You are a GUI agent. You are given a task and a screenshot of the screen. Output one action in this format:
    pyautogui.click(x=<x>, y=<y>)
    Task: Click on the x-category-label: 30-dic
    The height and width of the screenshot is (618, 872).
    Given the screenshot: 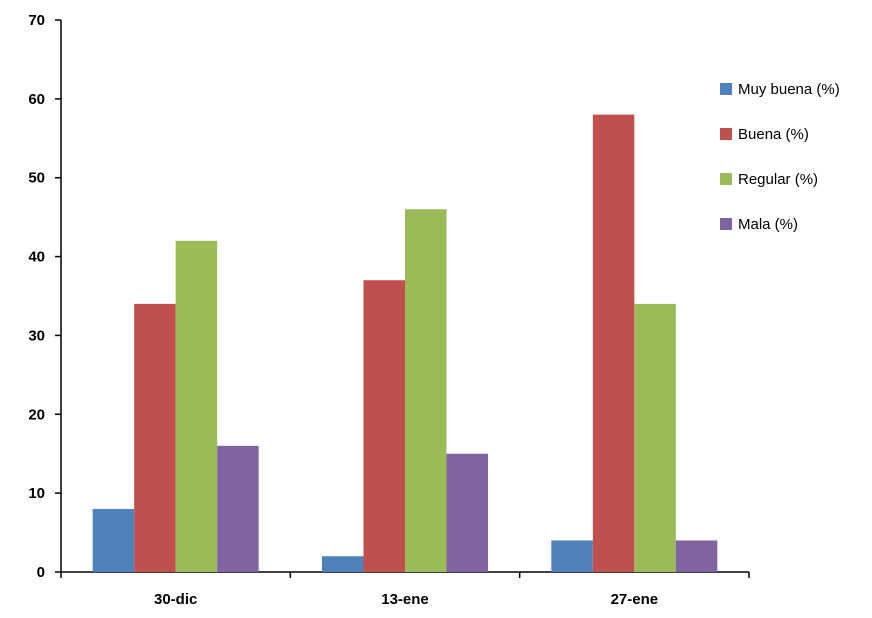 What is the action you would take?
    pyautogui.click(x=175, y=599)
    